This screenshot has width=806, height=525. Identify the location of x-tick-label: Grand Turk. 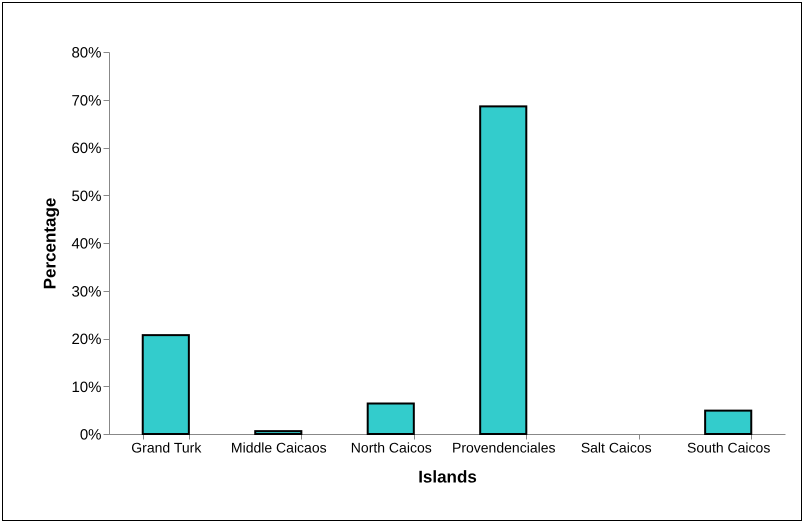
(166, 448).